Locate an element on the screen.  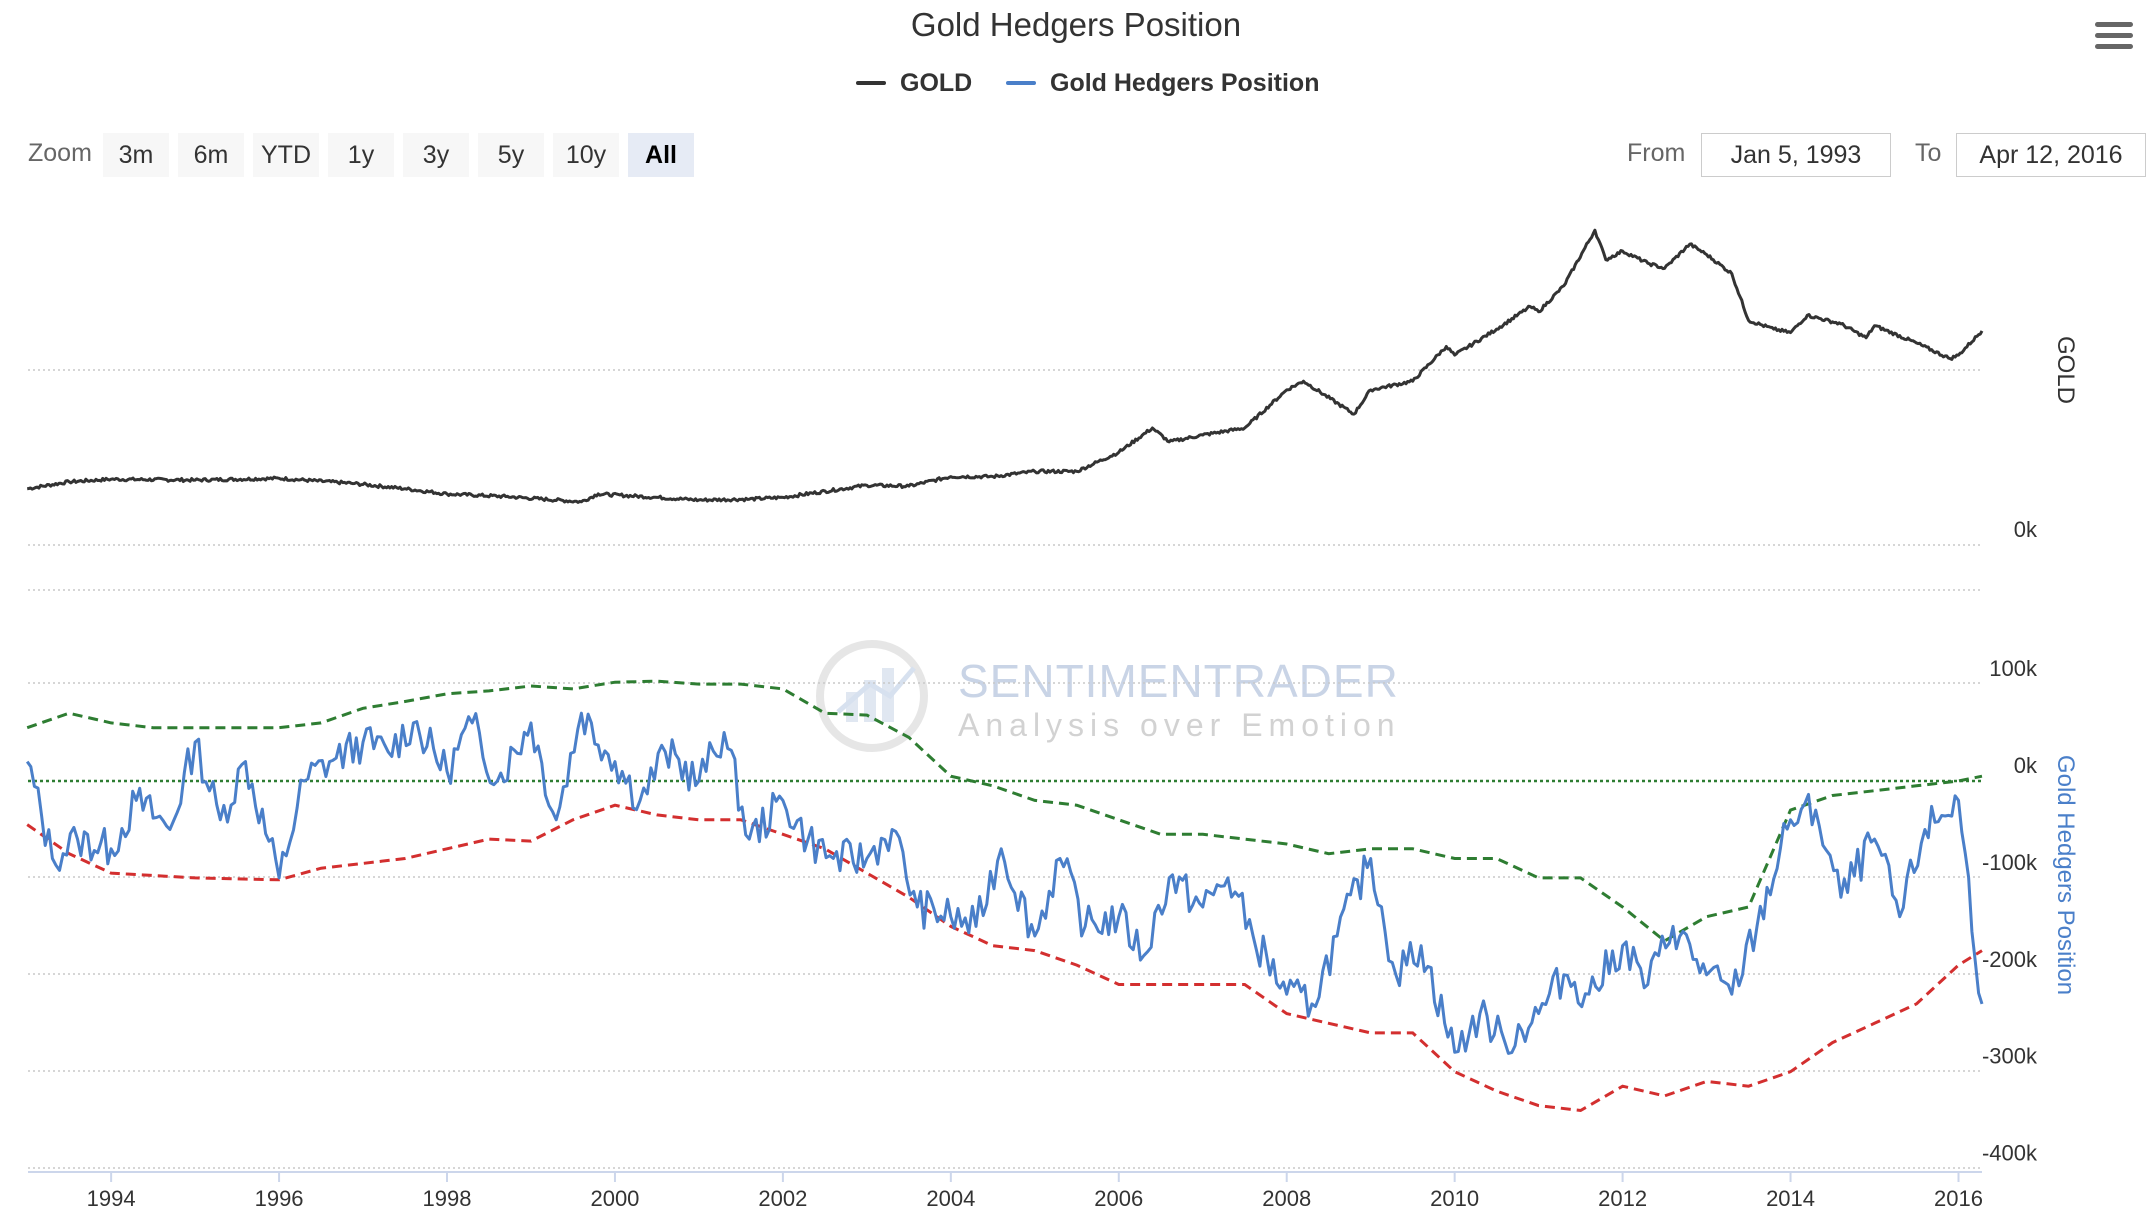
chart-title: Gold Hedgers Position is located at coordinates (1076, 24).